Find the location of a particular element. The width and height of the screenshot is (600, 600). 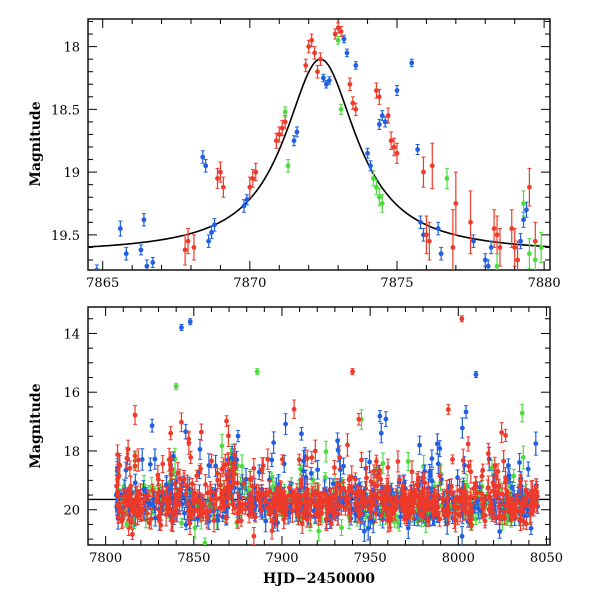

green-outlier-point is located at coordinates (127, 524).